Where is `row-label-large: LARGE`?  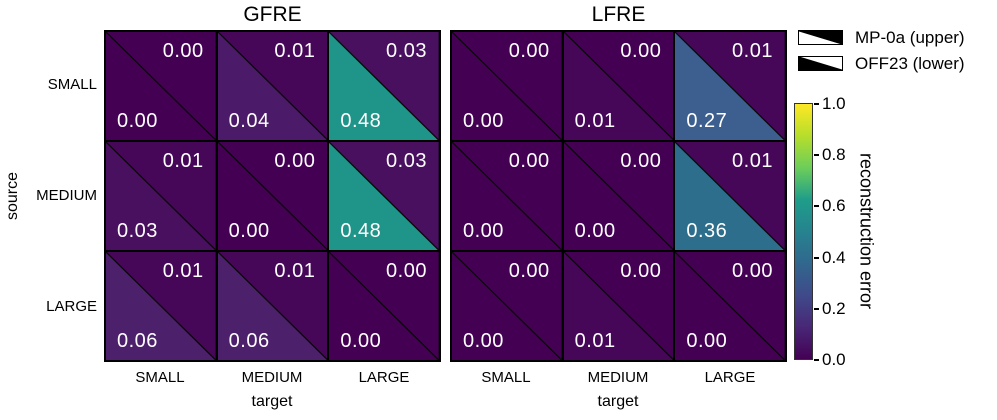 row-label-large: LARGE is located at coordinates (71, 306).